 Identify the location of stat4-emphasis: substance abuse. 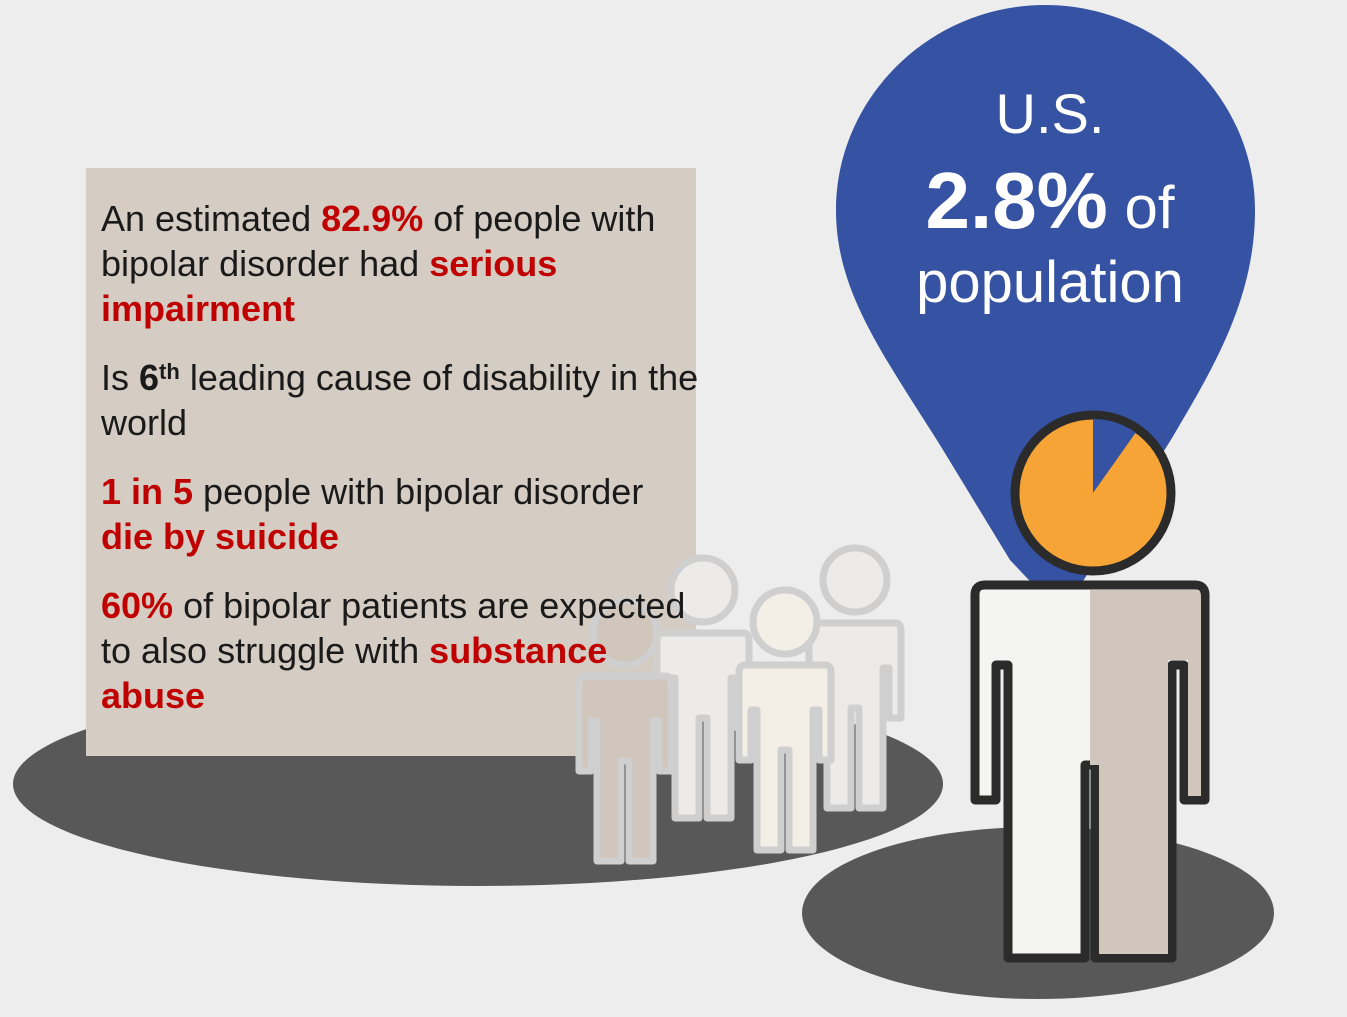
(354, 673).